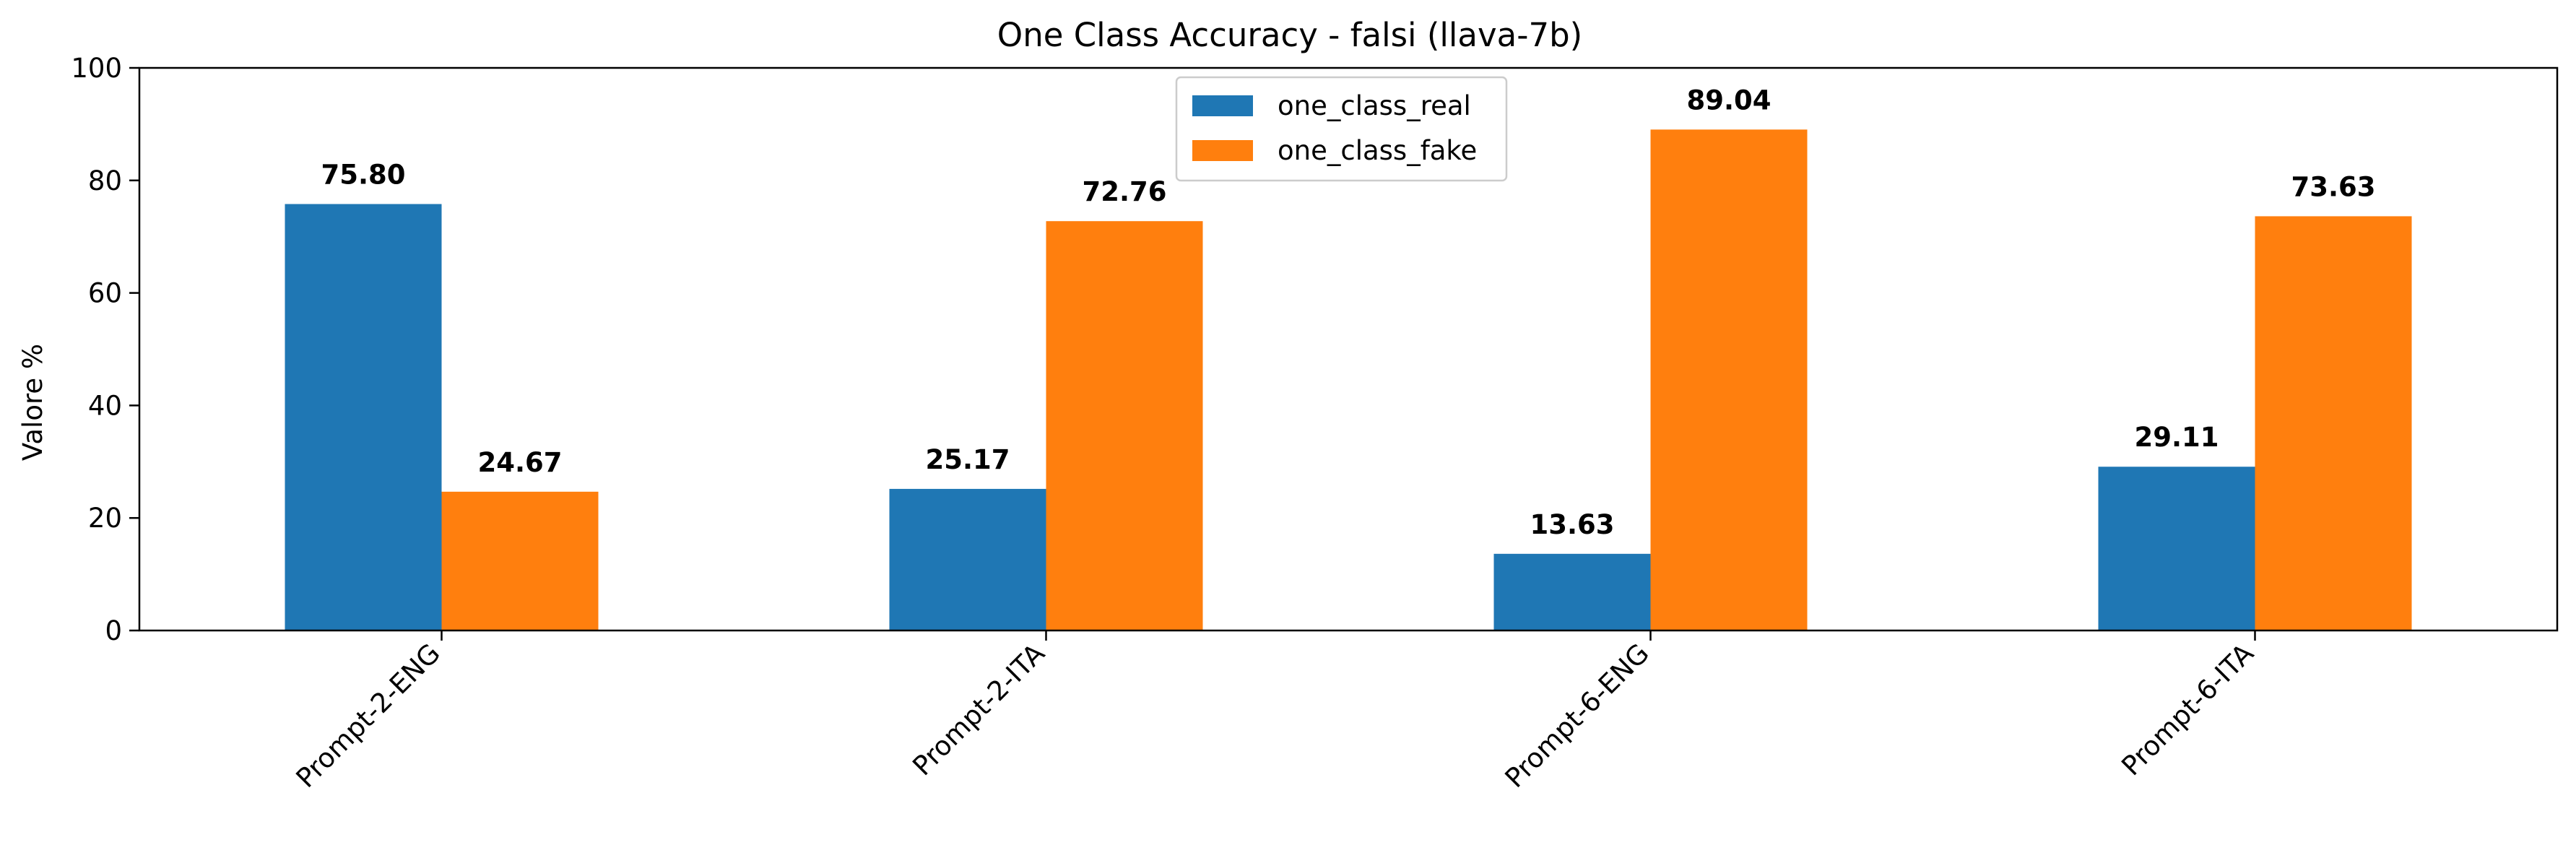 This screenshot has width=2576, height=845. What do you see at coordinates (519, 462) in the screenshot?
I see `data-label: 24.67` at bounding box center [519, 462].